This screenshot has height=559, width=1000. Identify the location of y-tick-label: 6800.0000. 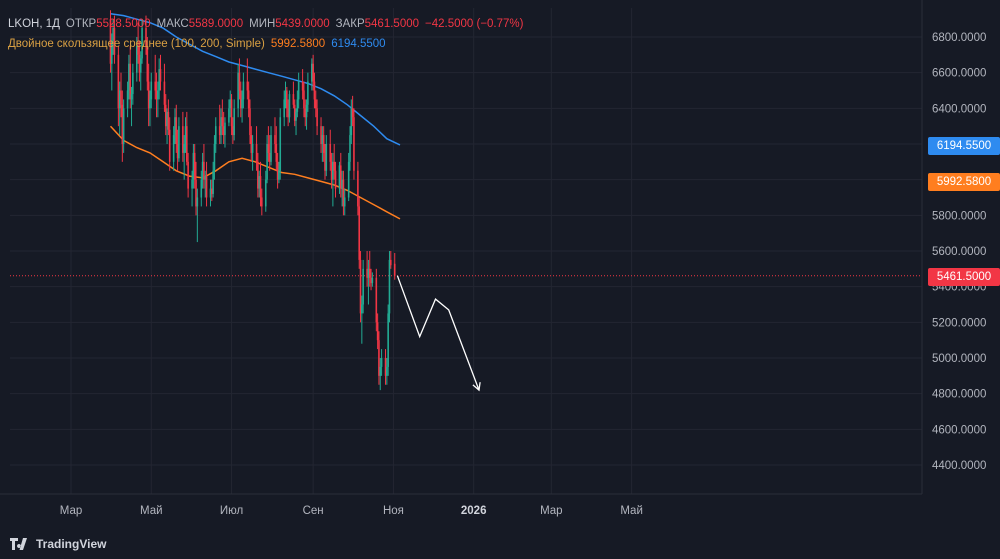
(959, 38).